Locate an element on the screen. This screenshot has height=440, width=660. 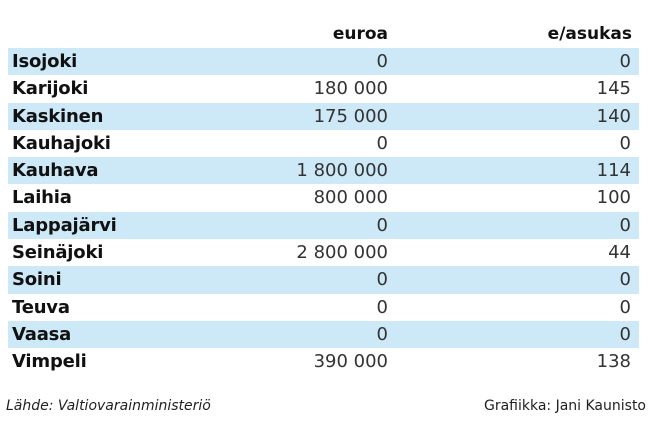
euroa-value: 175 000 is located at coordinates (350, 116).